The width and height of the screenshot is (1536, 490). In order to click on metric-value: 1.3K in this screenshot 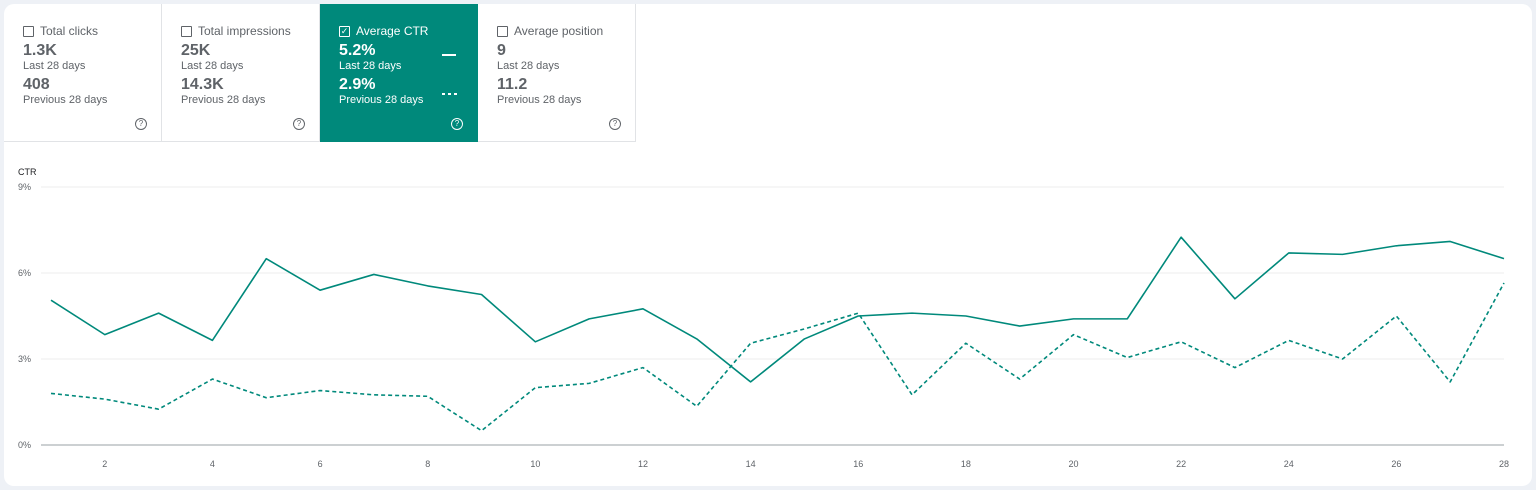, I will do `click(40, 50)`.